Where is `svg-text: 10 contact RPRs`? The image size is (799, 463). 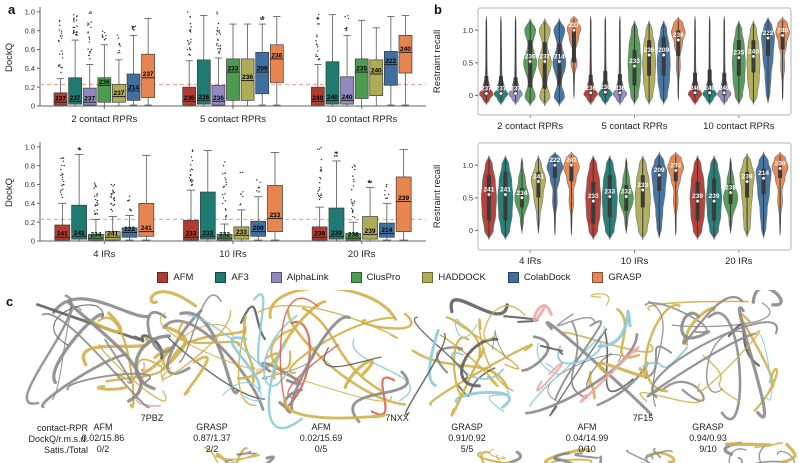 svg-text: 10 contact RPRs is located at coordinates (739, 126).